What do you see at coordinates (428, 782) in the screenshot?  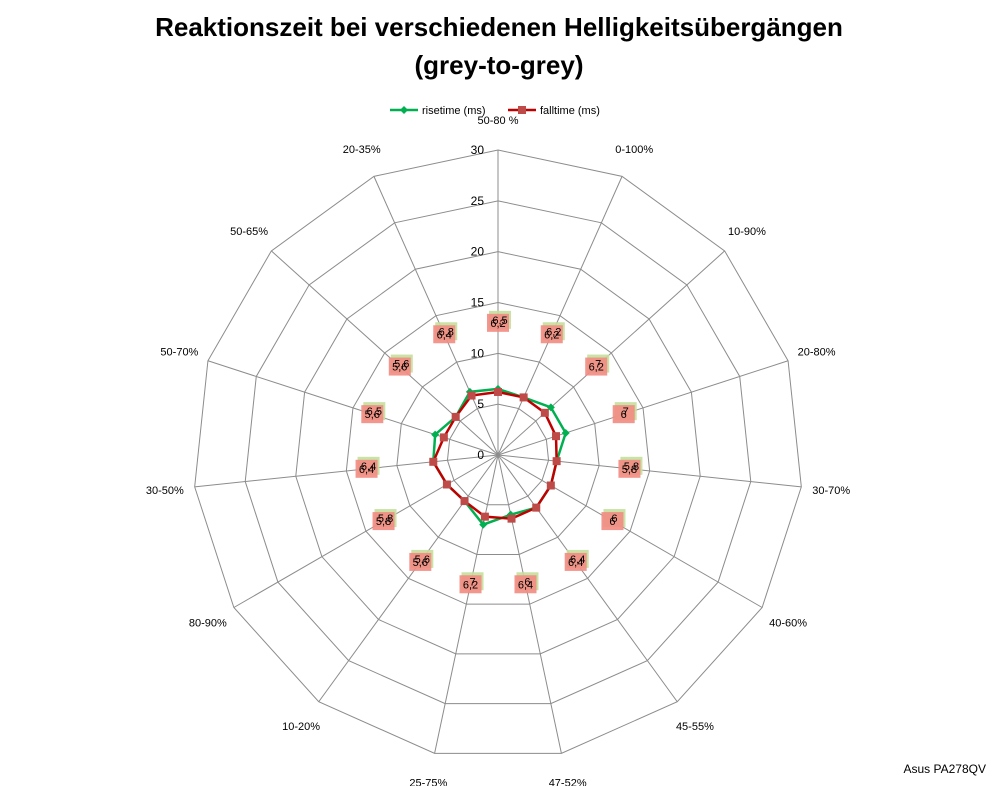 I see `category-label: 25-75%` at bounding box center [428, 782].